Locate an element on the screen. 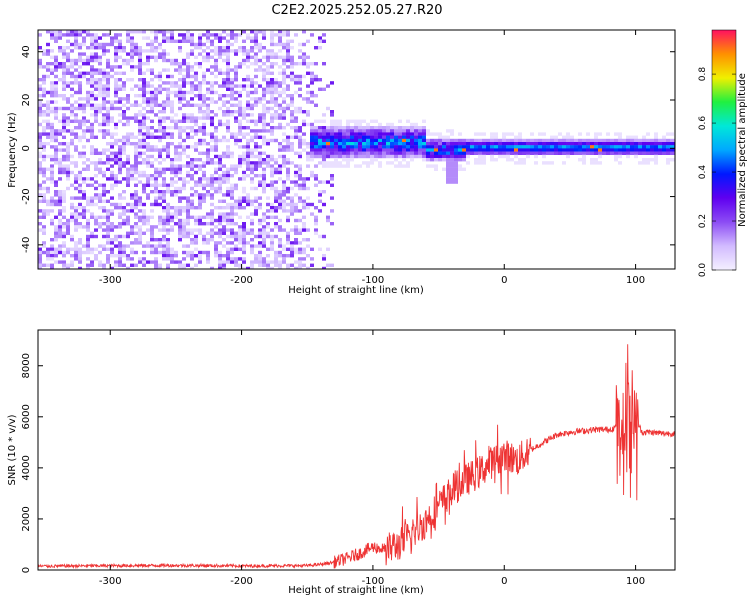  colorbar-tick-label: 0.8 is located at coordinates (703, 74).